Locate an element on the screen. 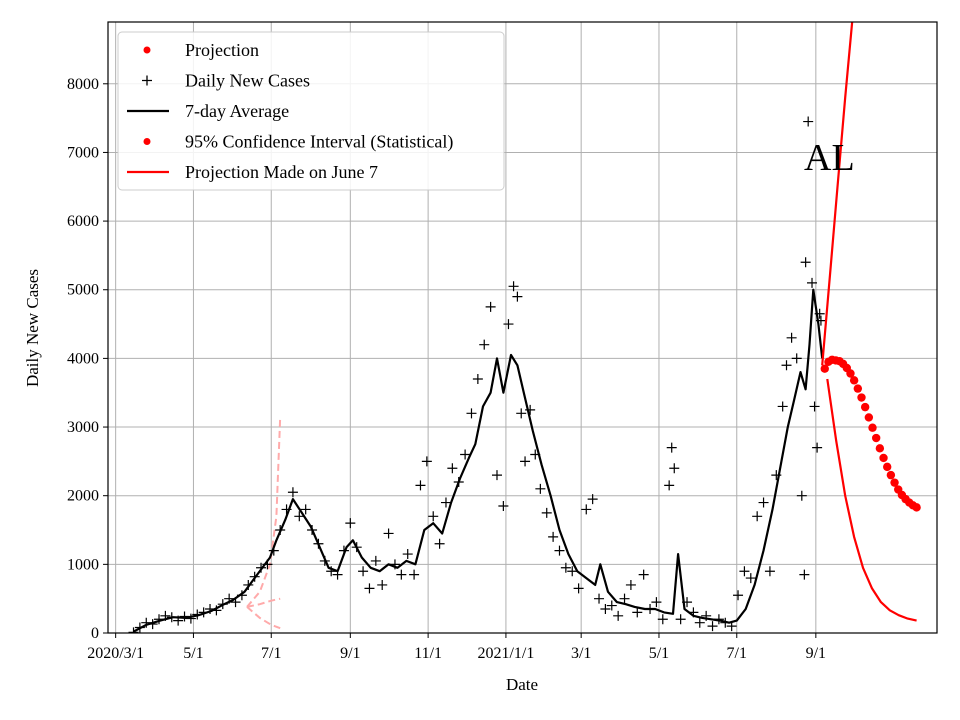  state-annotation: AL is located at coordinates (829, 158).